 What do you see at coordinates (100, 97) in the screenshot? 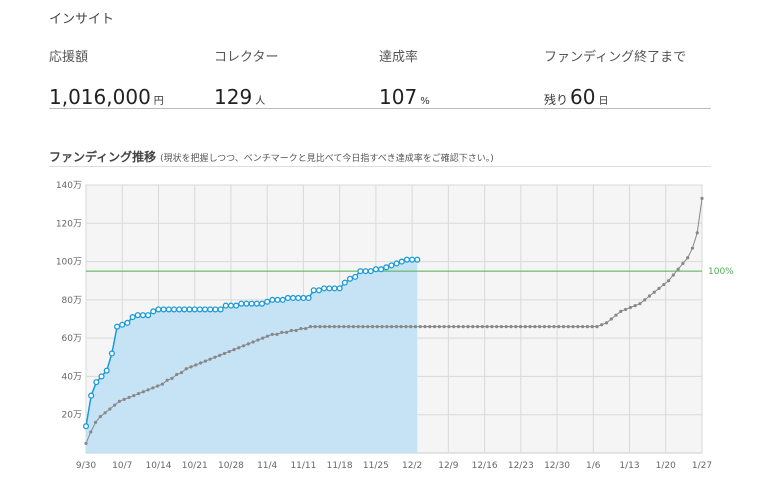
I see `stat-amount-value: 1,016,000` at bounding box center [100, 97].